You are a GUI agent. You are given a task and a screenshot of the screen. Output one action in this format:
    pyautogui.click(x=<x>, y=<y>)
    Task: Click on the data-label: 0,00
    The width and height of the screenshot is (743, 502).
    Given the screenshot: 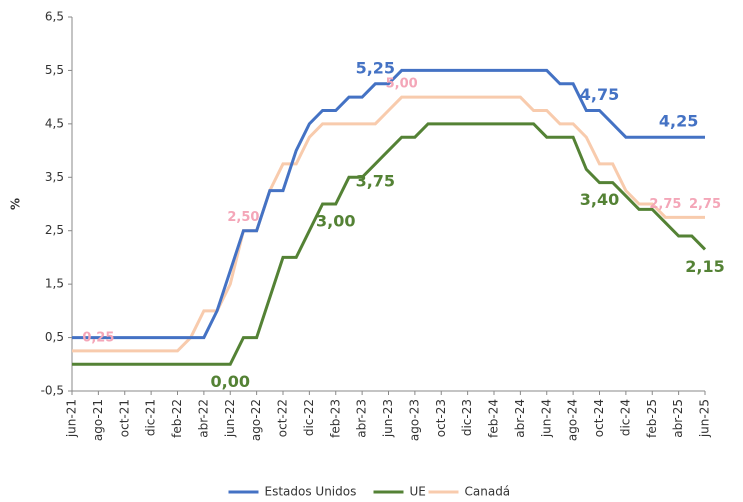 What is the action you would take?
    pyautogui.click(x=230, y=381)
    